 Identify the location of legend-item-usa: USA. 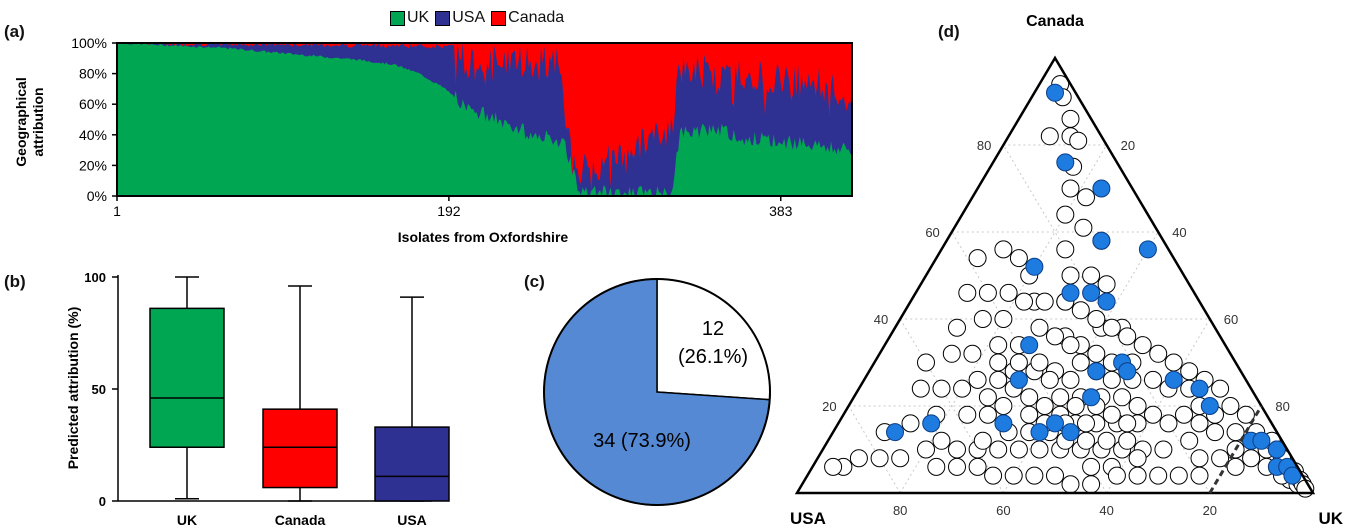
(460, 18).